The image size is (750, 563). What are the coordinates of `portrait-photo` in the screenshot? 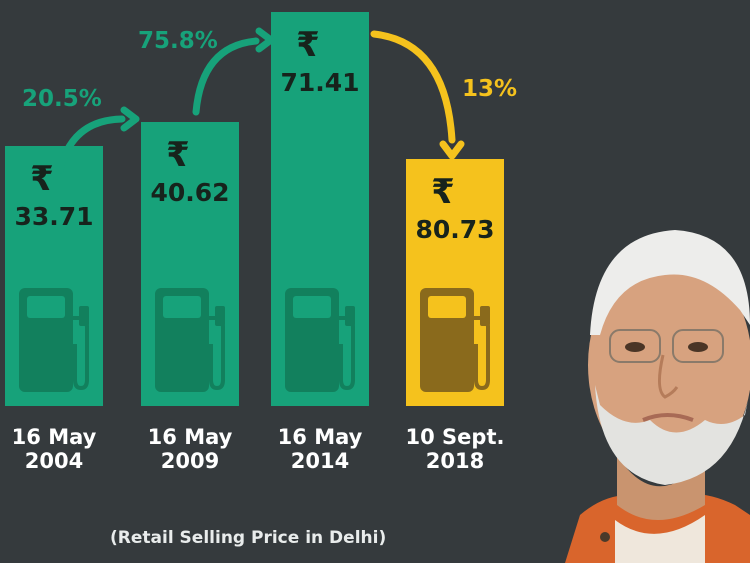 It's located at (657, 396).